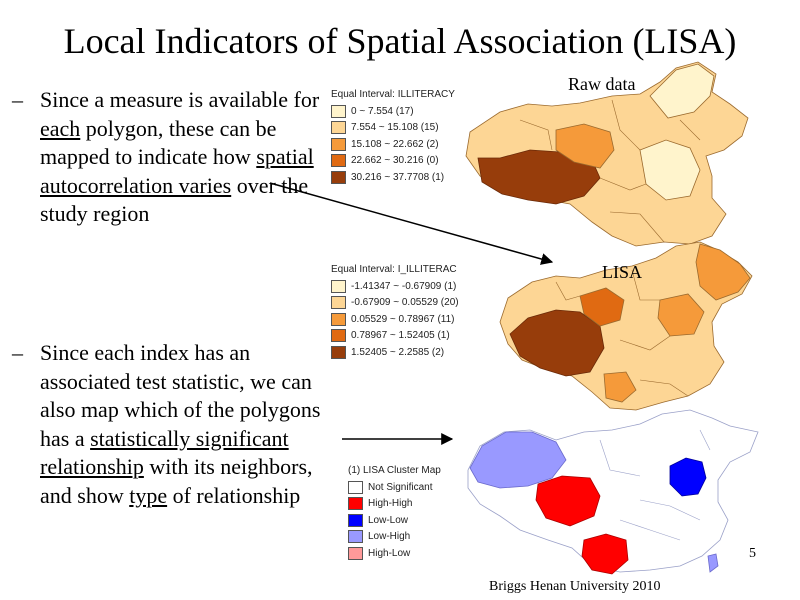 The image size is (800, 600). Describe the element at coordinates (176, 481) in the screenshot. I see `bullet-text-segment: with its neighbors, and show` at that location.